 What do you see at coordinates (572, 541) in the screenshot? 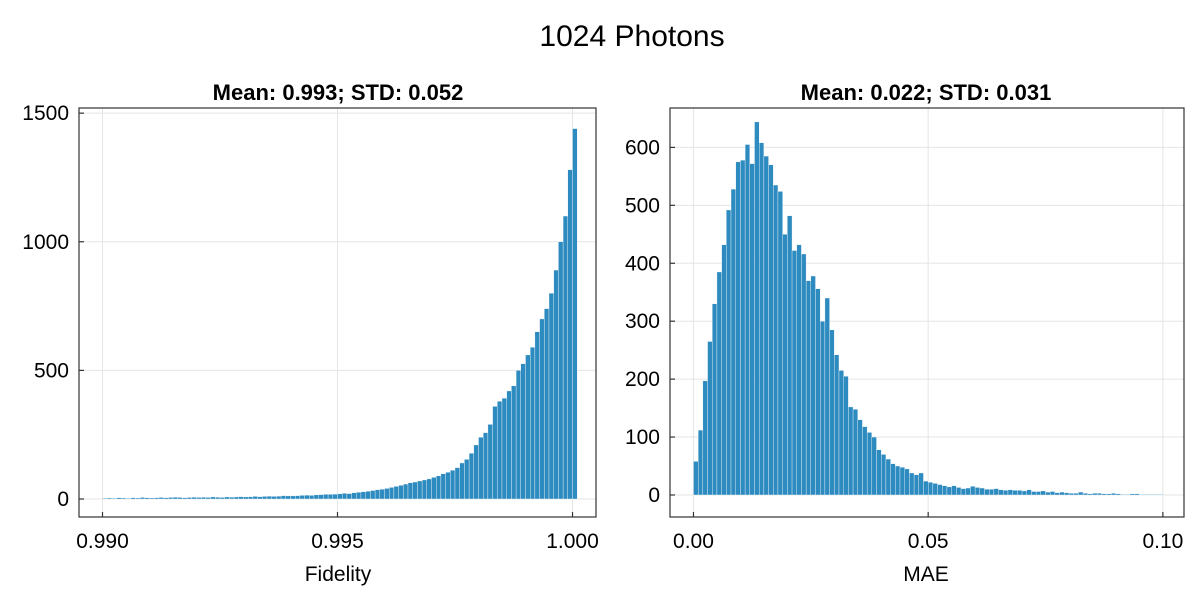
I see `fidelity-xtick-label-2: 1.000` at bounding box center [572, 541].